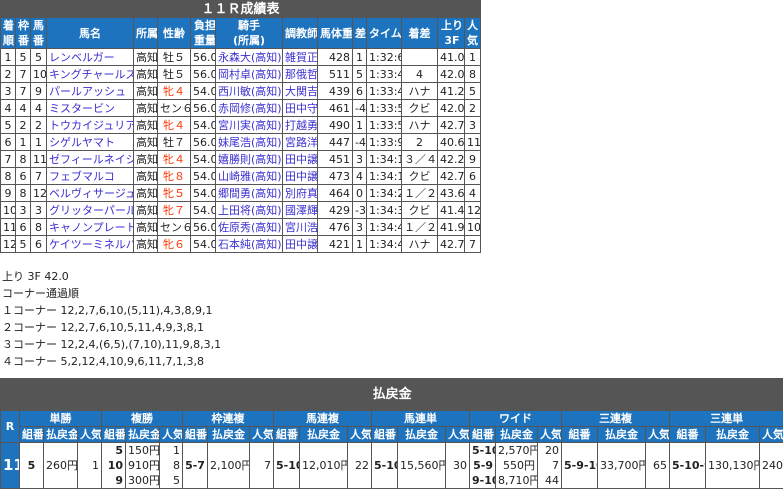 The width and height of the screenshot is (783, 492). I want to click on horse-name-link: パールアッシュ, so click(90, 91).